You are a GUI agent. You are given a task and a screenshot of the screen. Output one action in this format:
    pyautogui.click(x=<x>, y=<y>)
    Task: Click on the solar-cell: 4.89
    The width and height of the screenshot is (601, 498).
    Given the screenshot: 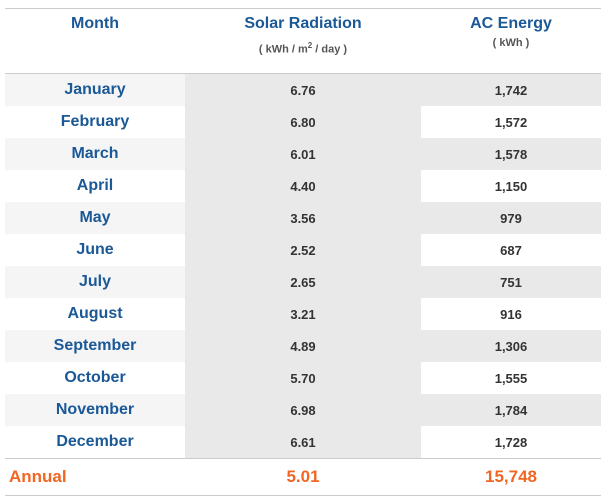 What is the action you would take?
    pyautogui.click(x=303, y=346)
    